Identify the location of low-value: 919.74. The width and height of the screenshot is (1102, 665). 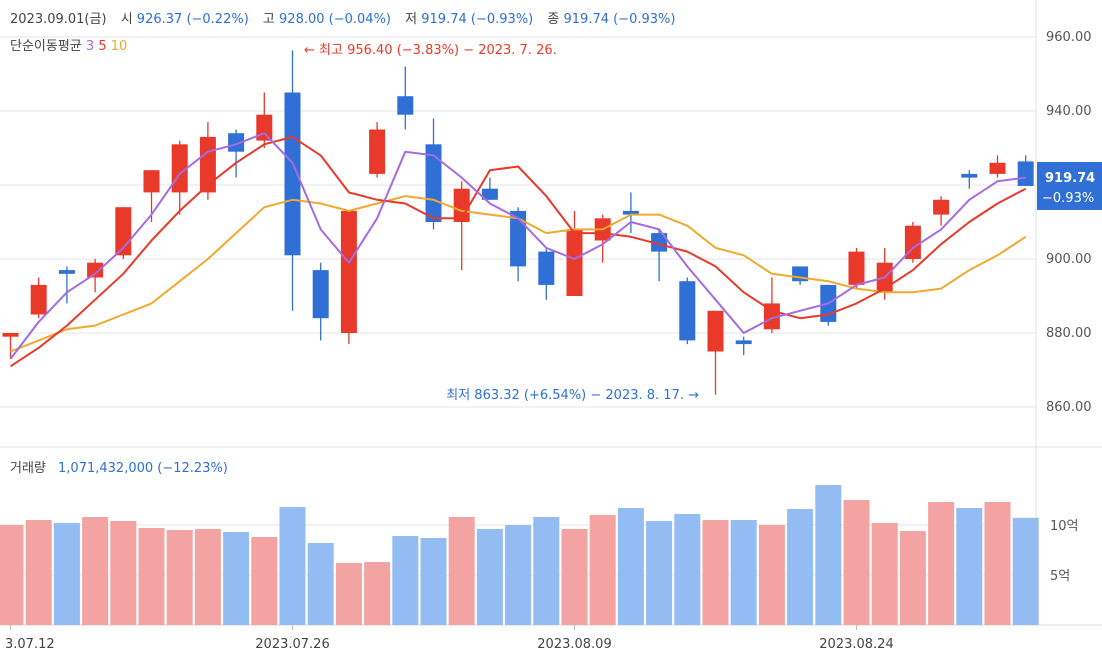
(444, 19).